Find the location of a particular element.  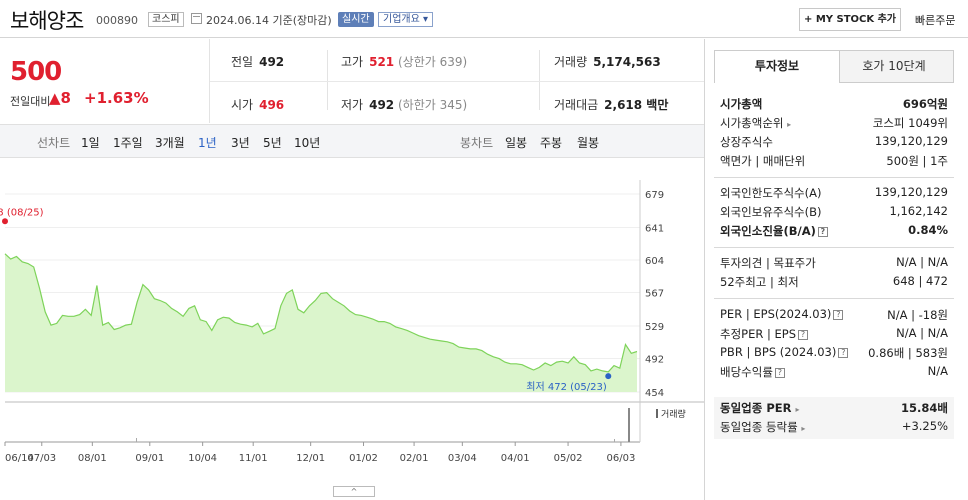

lower-limit: (하한가 345) is located at coordinates (432, 105).